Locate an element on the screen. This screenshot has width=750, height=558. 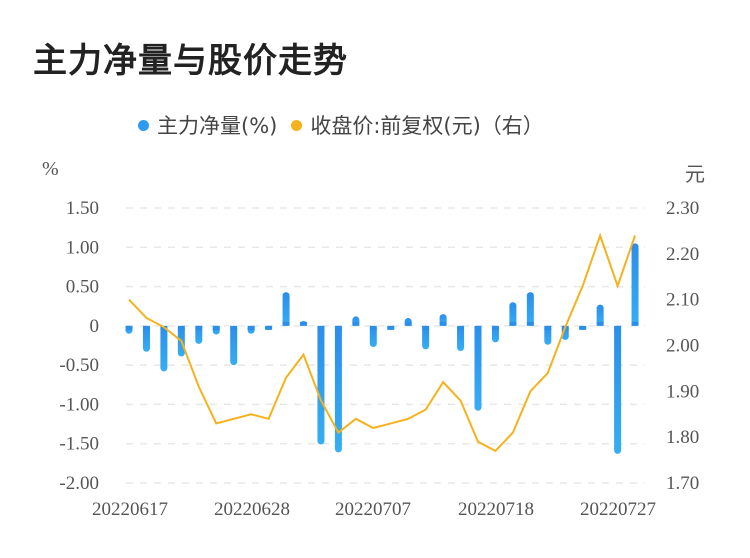
x-axis-tick: 20220617 is located at coordinates (130, 509).